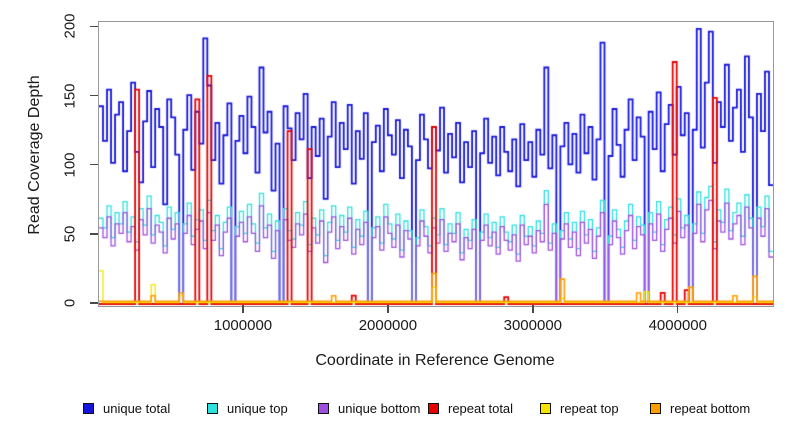  What do you see at coordinates (70, 96) in the screenshot?
I see `y-tick-label: 150` at bounding box center [70, 96].